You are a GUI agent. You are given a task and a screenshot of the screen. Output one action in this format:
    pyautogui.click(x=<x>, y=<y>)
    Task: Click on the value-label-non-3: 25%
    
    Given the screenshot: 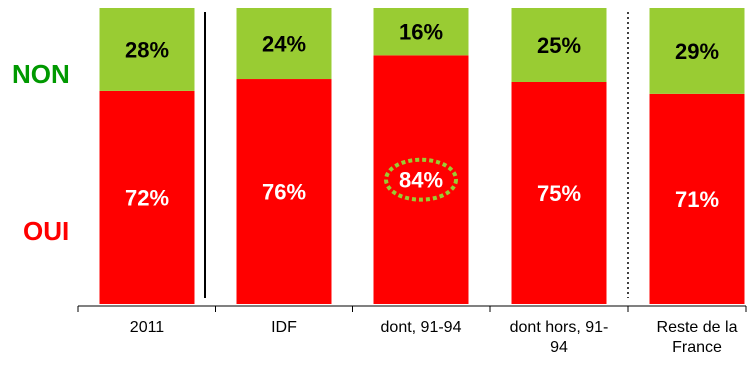 What is the action you would take?
    pyautogui.click(x=559, y=45)
    